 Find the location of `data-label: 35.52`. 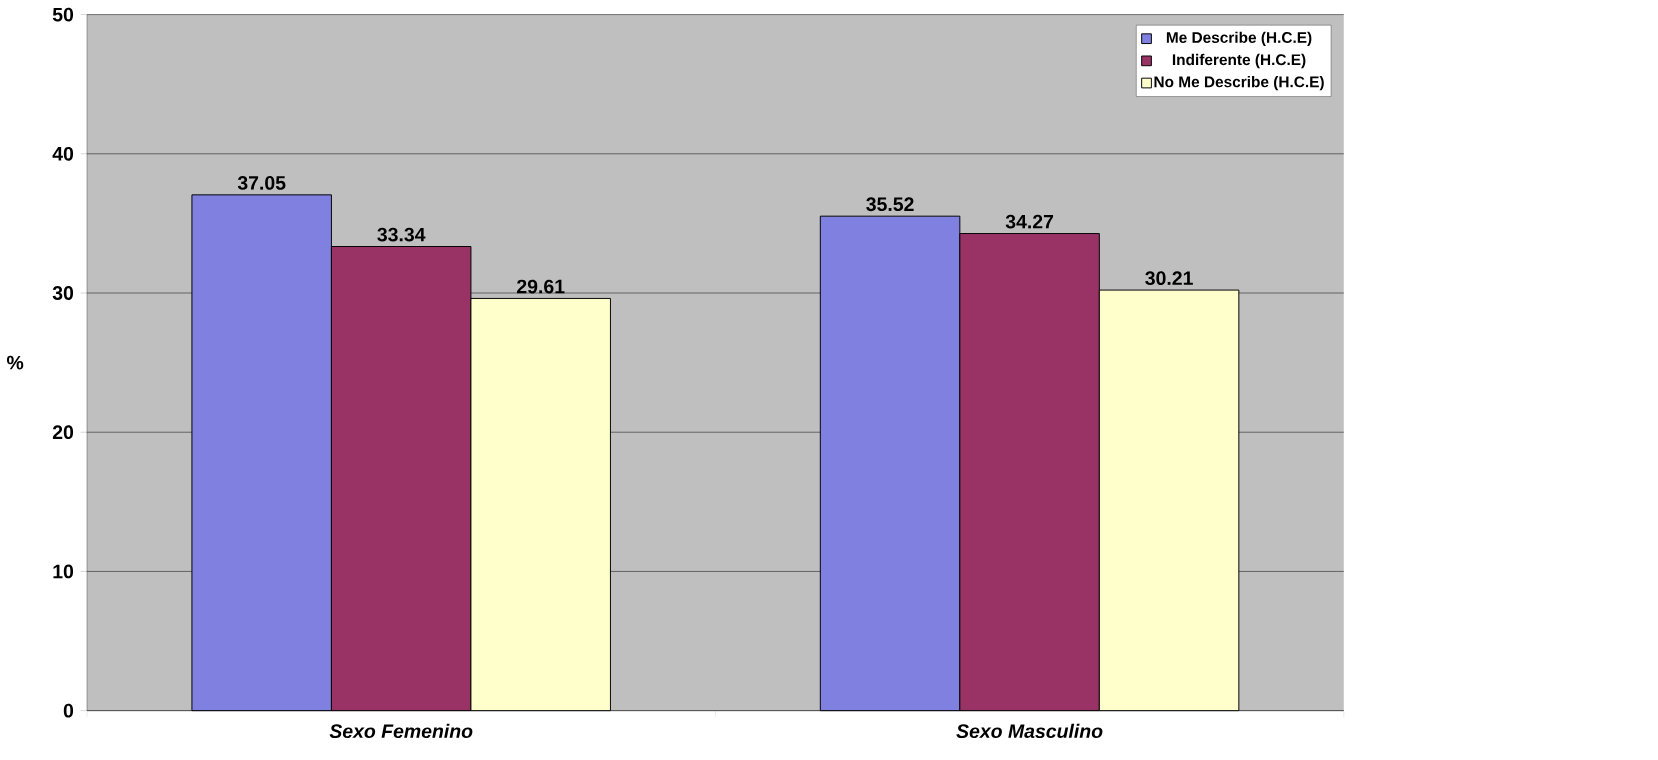

data-label: 35.52 is located at coordinates (890, 204).